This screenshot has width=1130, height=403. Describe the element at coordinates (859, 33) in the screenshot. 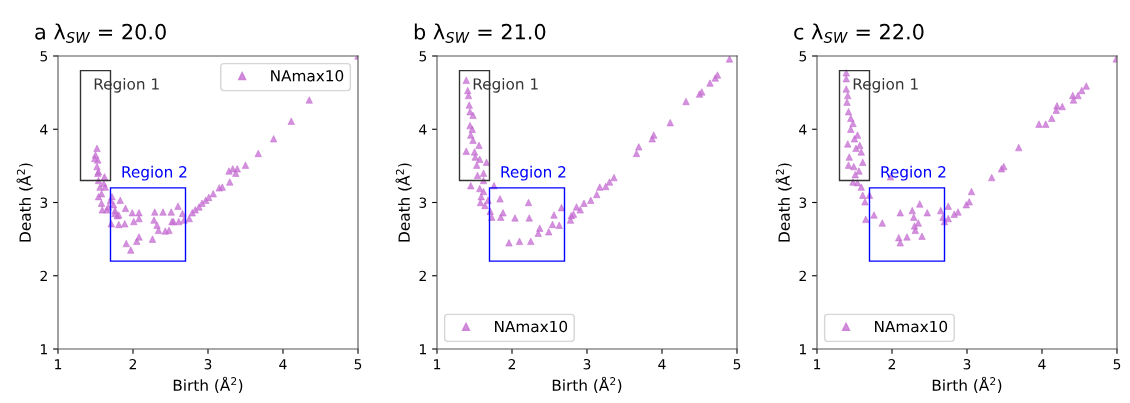

I see `chart-title: c λ$_{SW}$ = 22.0` at that location.